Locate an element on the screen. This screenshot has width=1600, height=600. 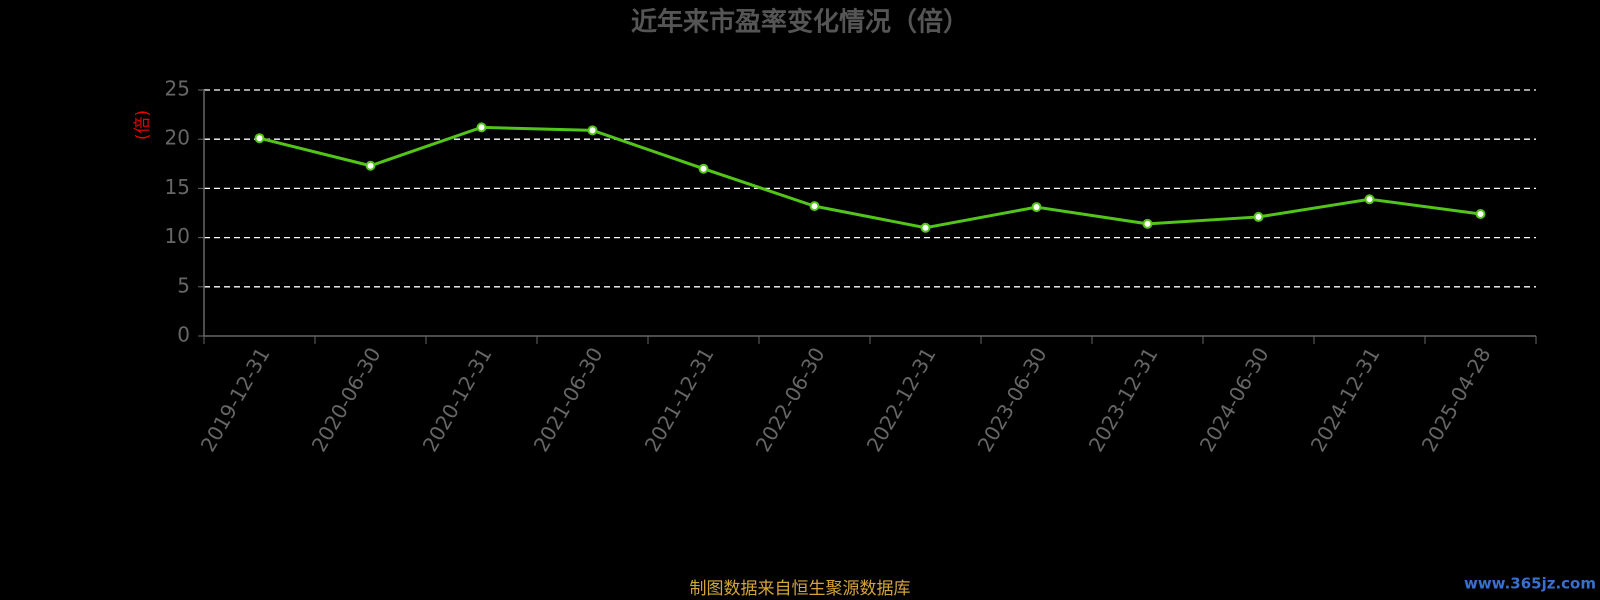
x-tick-label: 2021-06-30 is located at coordinates (568, 399).